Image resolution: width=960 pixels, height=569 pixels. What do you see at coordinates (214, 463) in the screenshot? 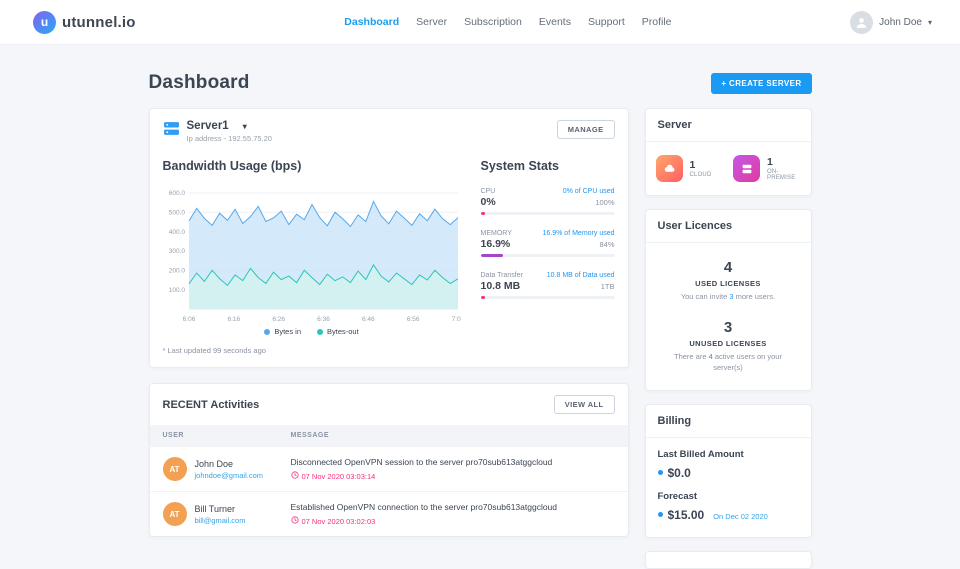
I see `activity-user-name: John Doe` at bounding box center [214, 463].